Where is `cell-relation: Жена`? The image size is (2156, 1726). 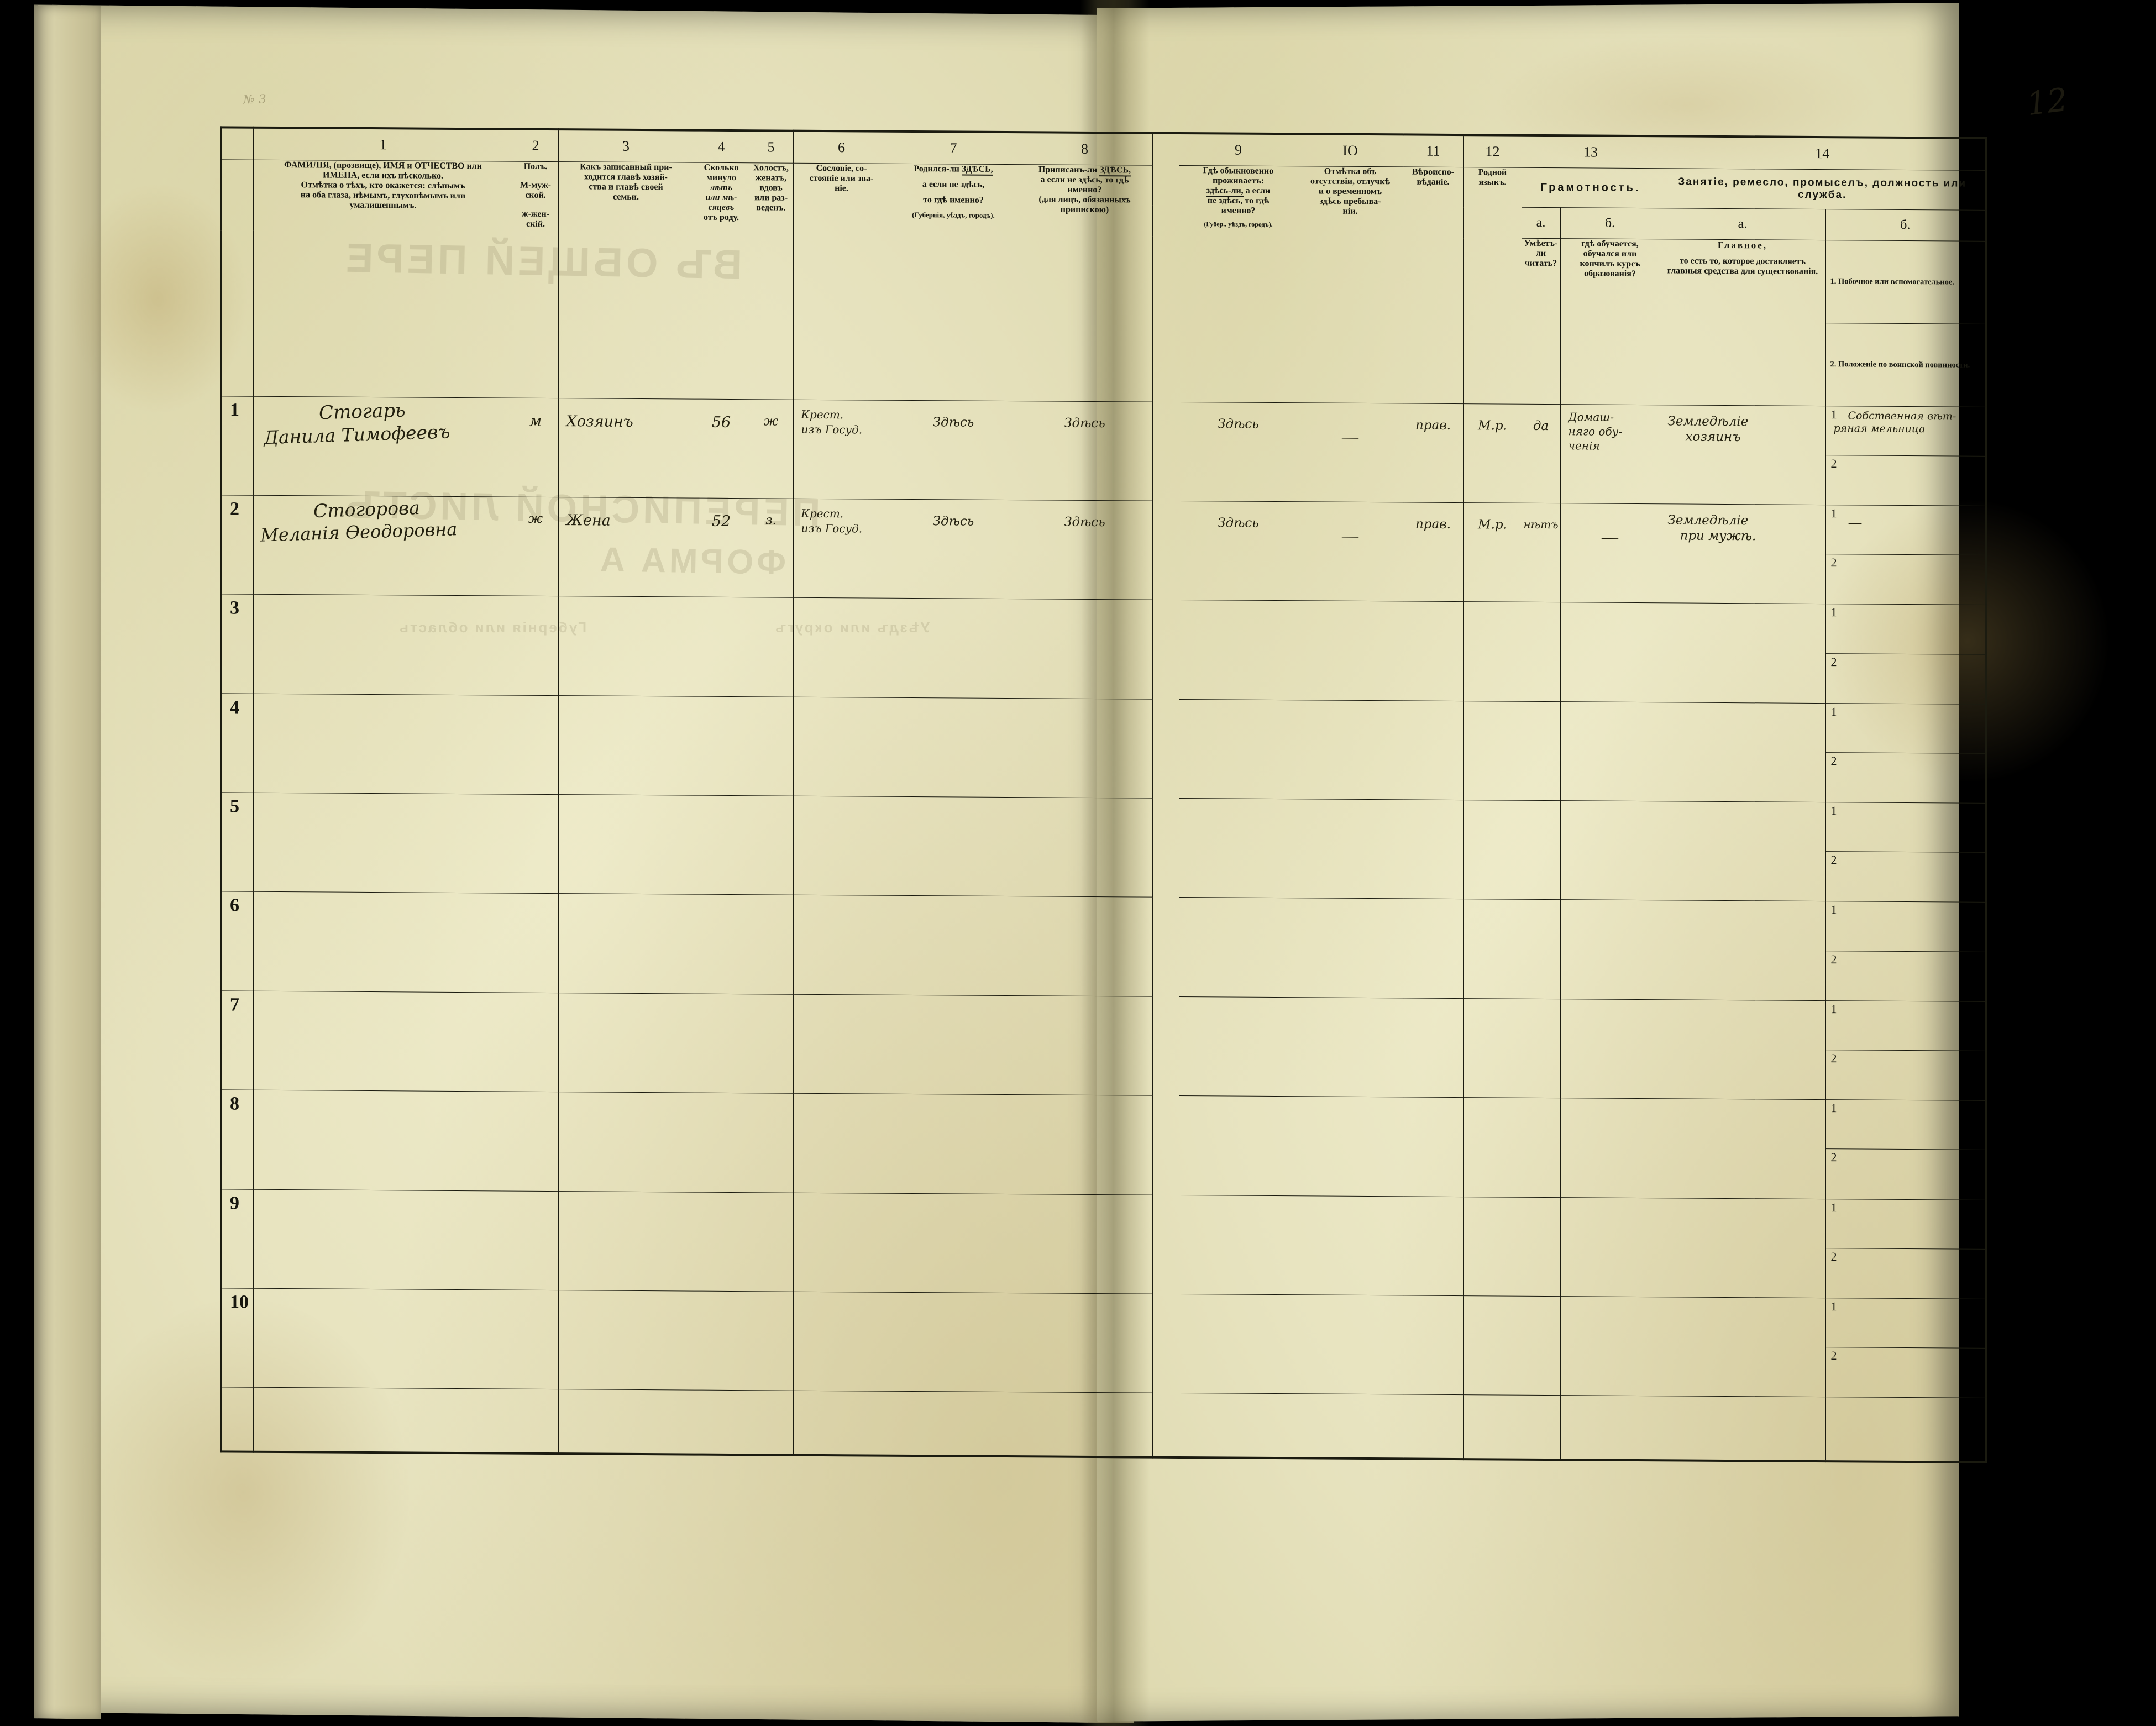 cell-relation: Жена is located at coordinates (626, 547).